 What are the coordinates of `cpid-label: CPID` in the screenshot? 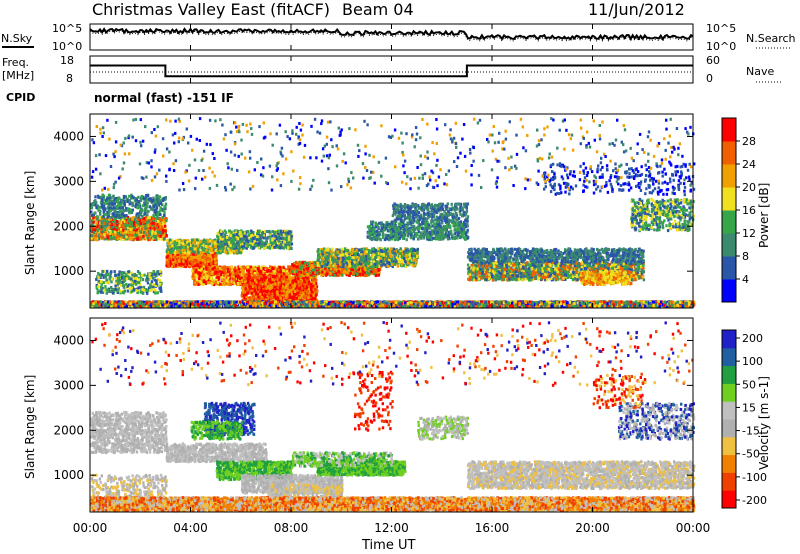 It's located at (20, 97).